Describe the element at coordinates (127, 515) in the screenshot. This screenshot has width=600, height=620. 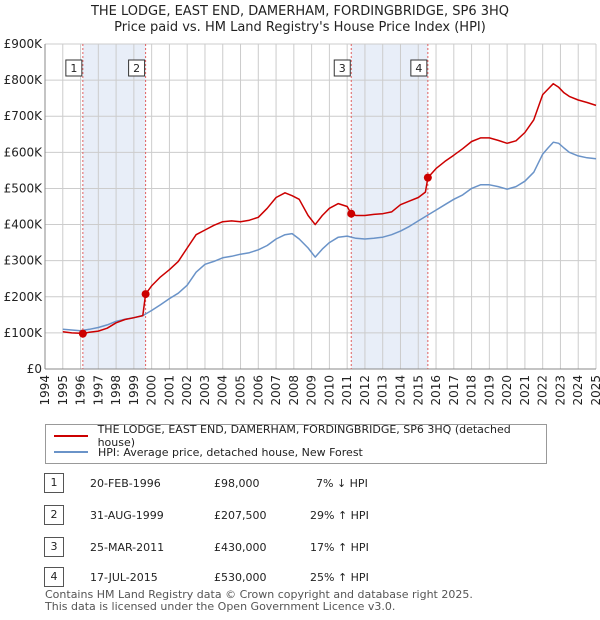
I see `transaction-date: 31-AUG-1999` at that location.